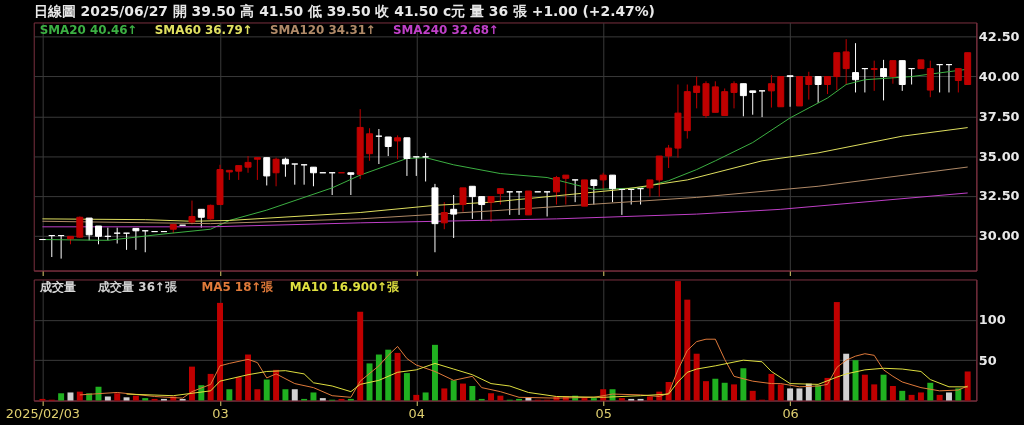 The height and width of the screenshot is (431, 1024). What do you see at coordinates (344, 10) in the screenshot?
I see `chart-title: 日線圖 2025/06/27 開 39.50 高 41.50 低 39.50 收 41.50 c元 量 36 張 +1.00 (+2.47%)` at bounding box center [344, 10].